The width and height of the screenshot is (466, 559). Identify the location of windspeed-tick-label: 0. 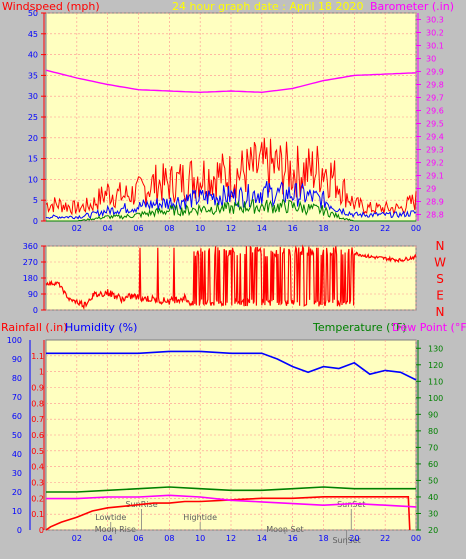
(35, 221).